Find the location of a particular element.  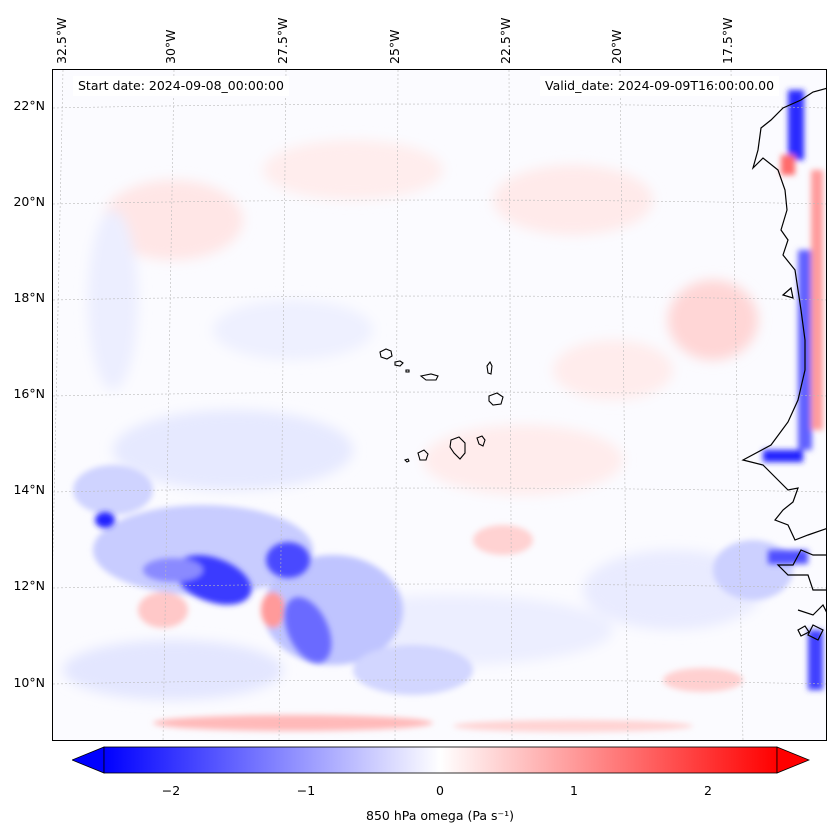

colorbar-label: 850 hPa omega (Pa s⁻¹) is located at coordinates (440, 815).